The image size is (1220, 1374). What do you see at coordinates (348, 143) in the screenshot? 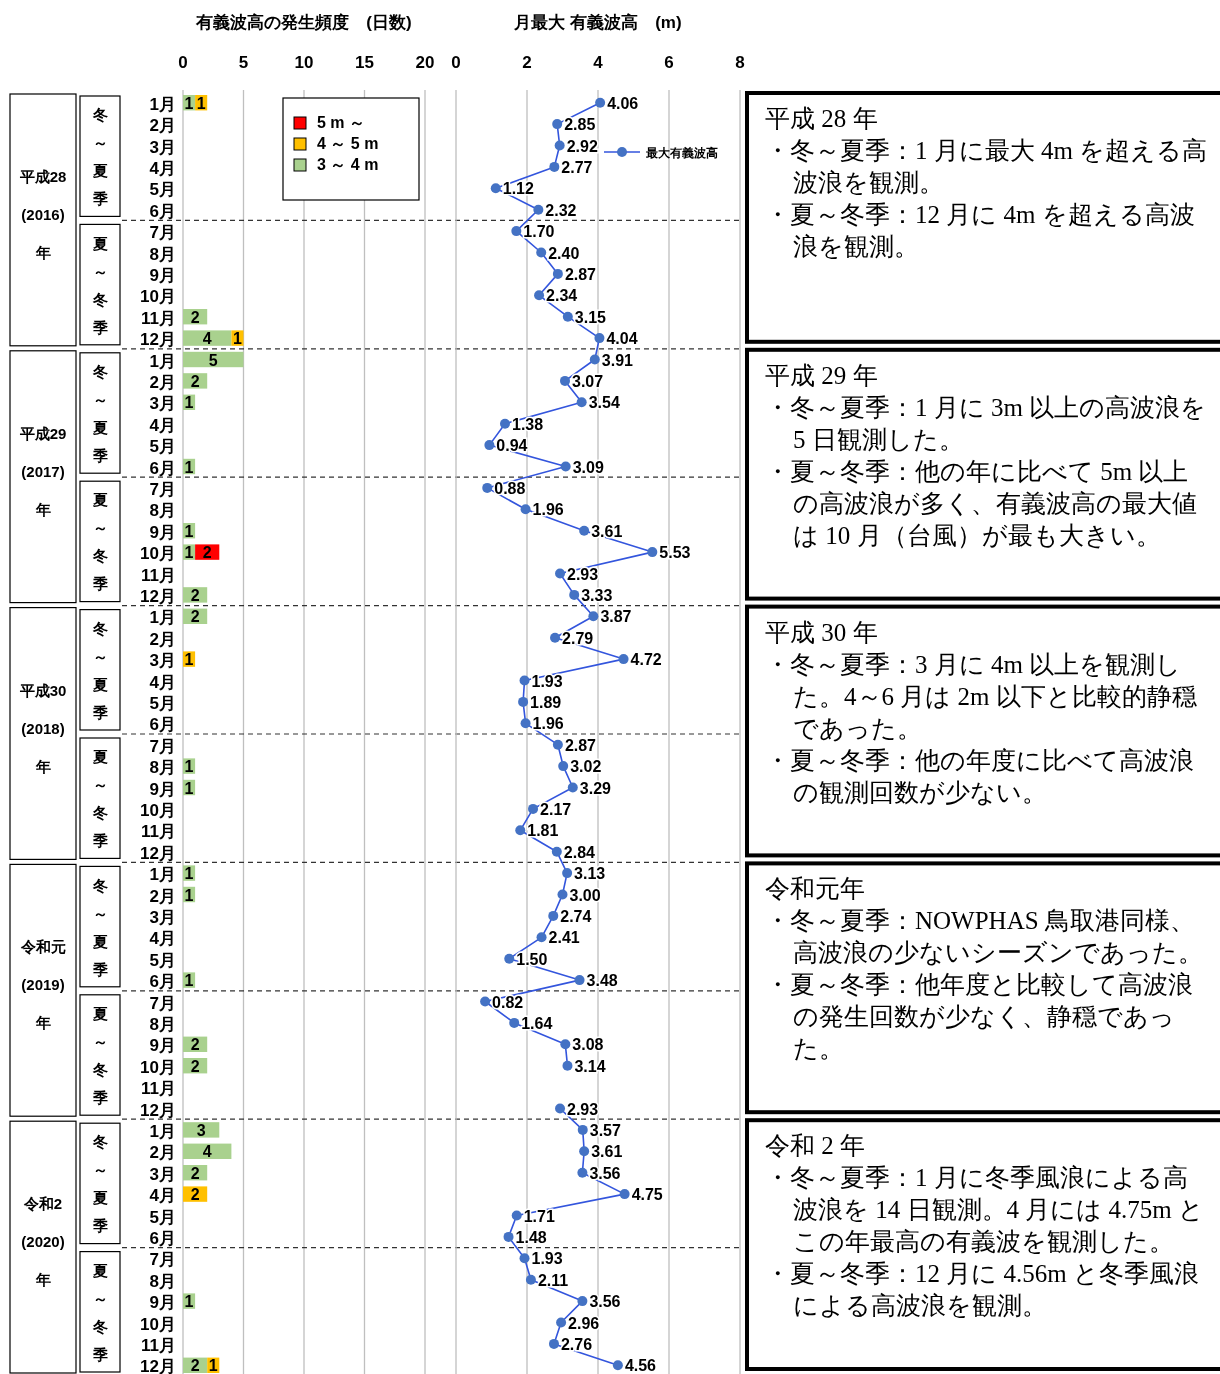
I see `legend-label: 4 ～ 5 m` at bounding box center [348, 143].